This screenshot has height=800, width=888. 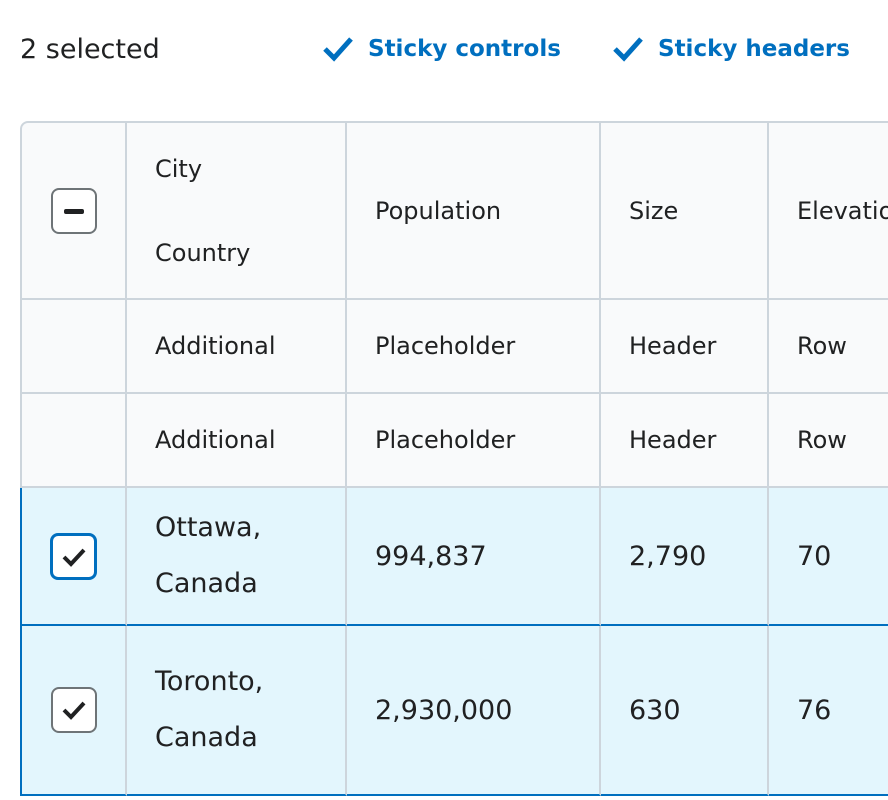 I want to click on data-cell: Ottawa, Canada, so click(x=237, y=557).